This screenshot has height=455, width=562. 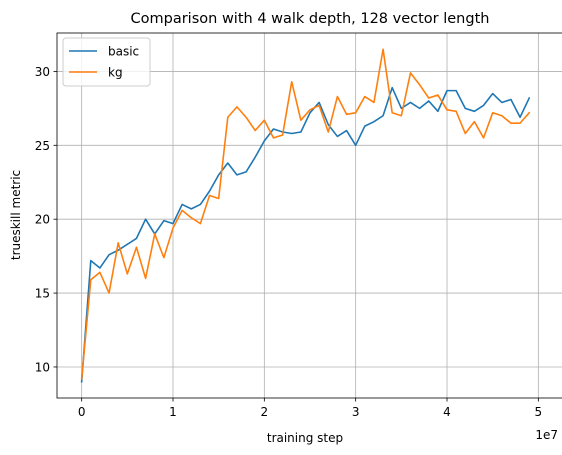 I want to click on y-tick-label: 15, so click(x=42, y=294).